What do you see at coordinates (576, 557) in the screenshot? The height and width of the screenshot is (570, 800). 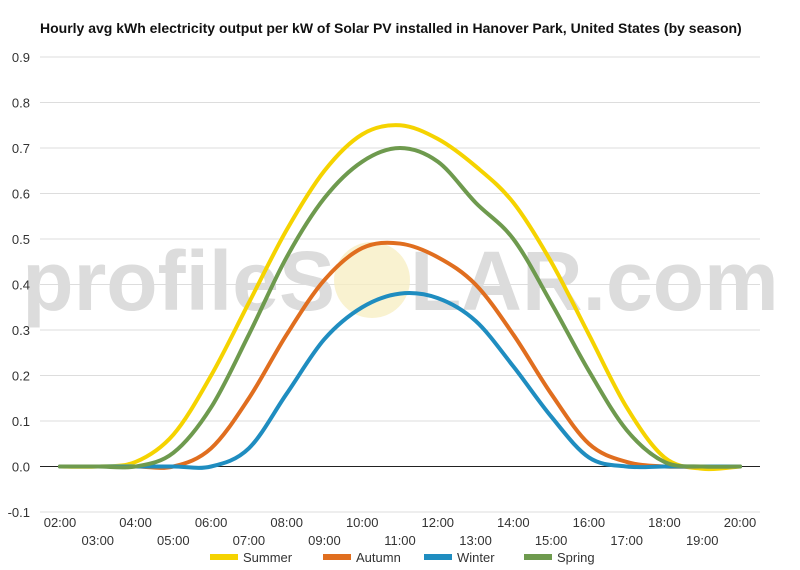 I see `legend-label: Spring` at bounding box center [576, 557].